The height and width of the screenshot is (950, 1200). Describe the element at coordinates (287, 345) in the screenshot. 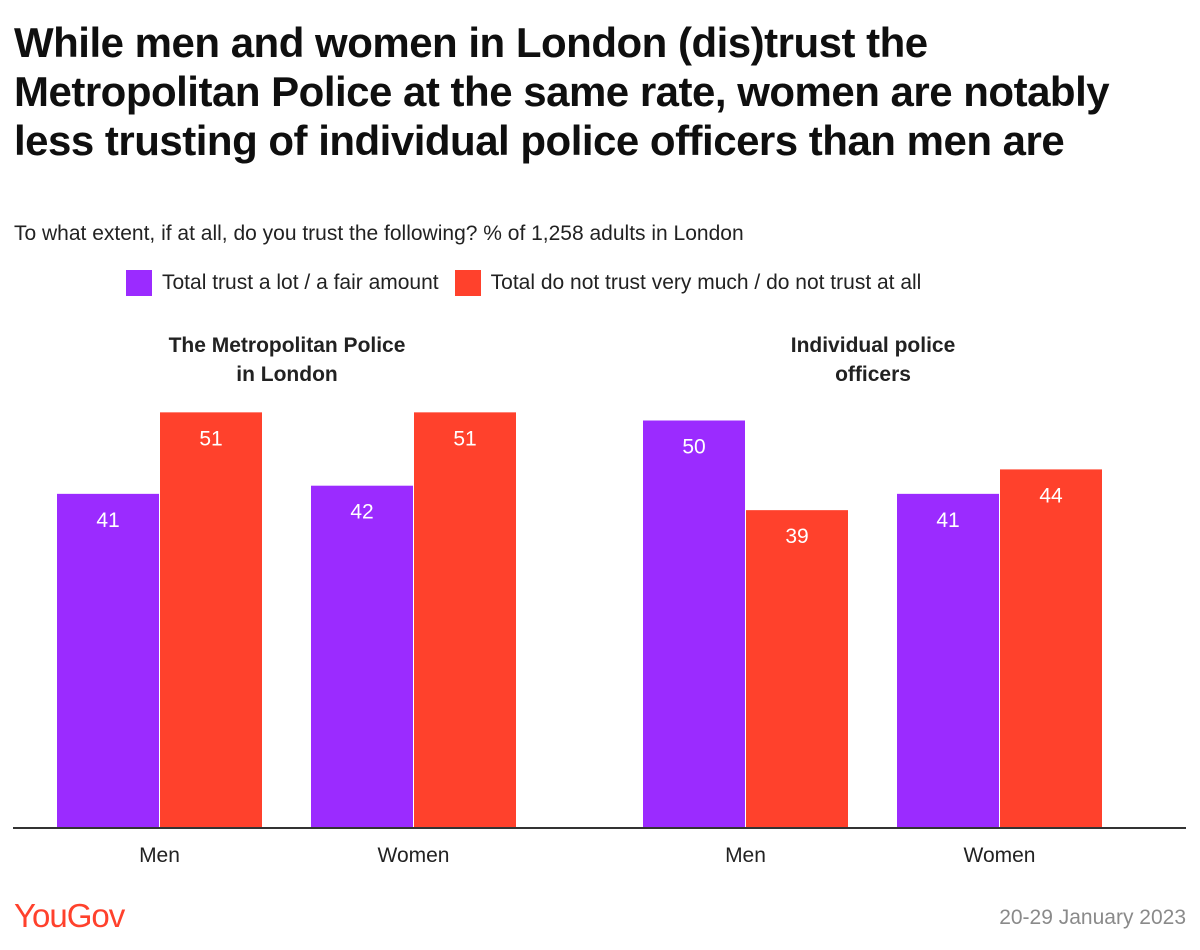

I see `panel-title-1-line-1: The Metropolitan Police` at that location.